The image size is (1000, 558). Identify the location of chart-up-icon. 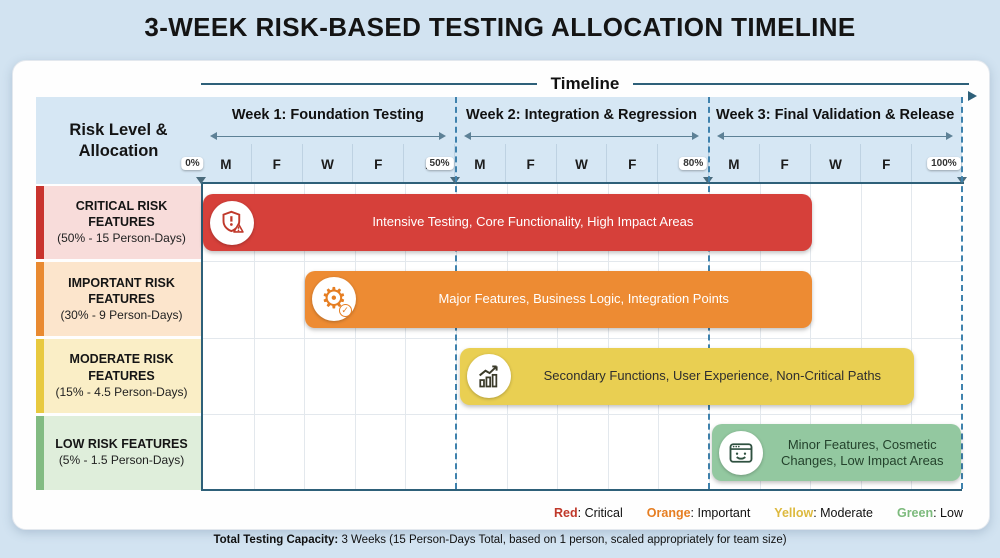
(488, 376).